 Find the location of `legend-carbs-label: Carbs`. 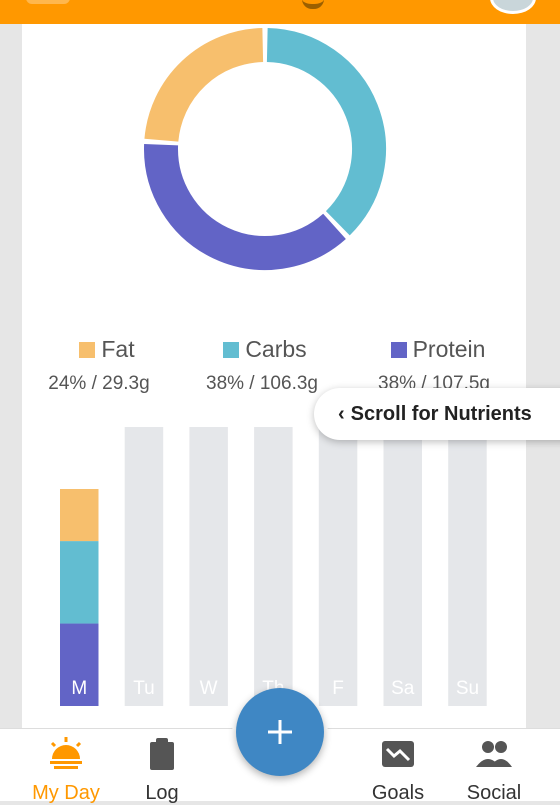

legend-carbs-label: Carbs is located at coordinates (276, 349).